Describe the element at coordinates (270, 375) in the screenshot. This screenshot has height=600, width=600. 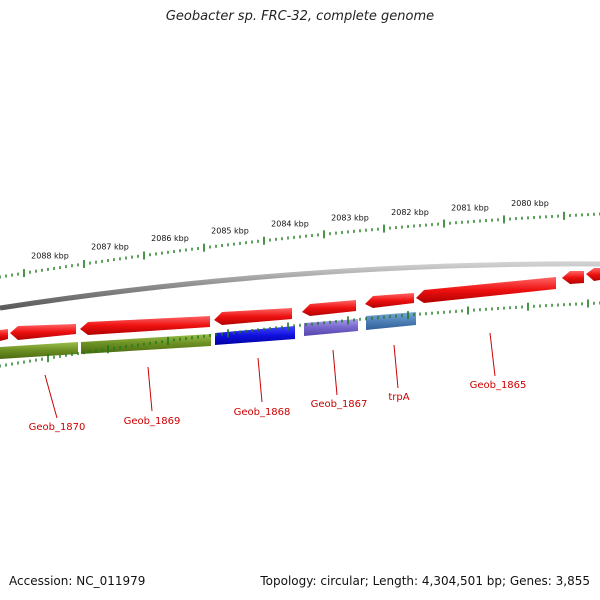
I see `label-leaders` at that location.